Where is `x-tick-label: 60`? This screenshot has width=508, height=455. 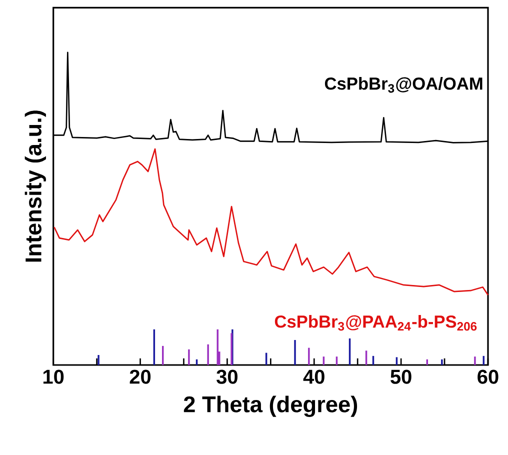
x-tick-label: 60 is located at coordinates (488, 377).